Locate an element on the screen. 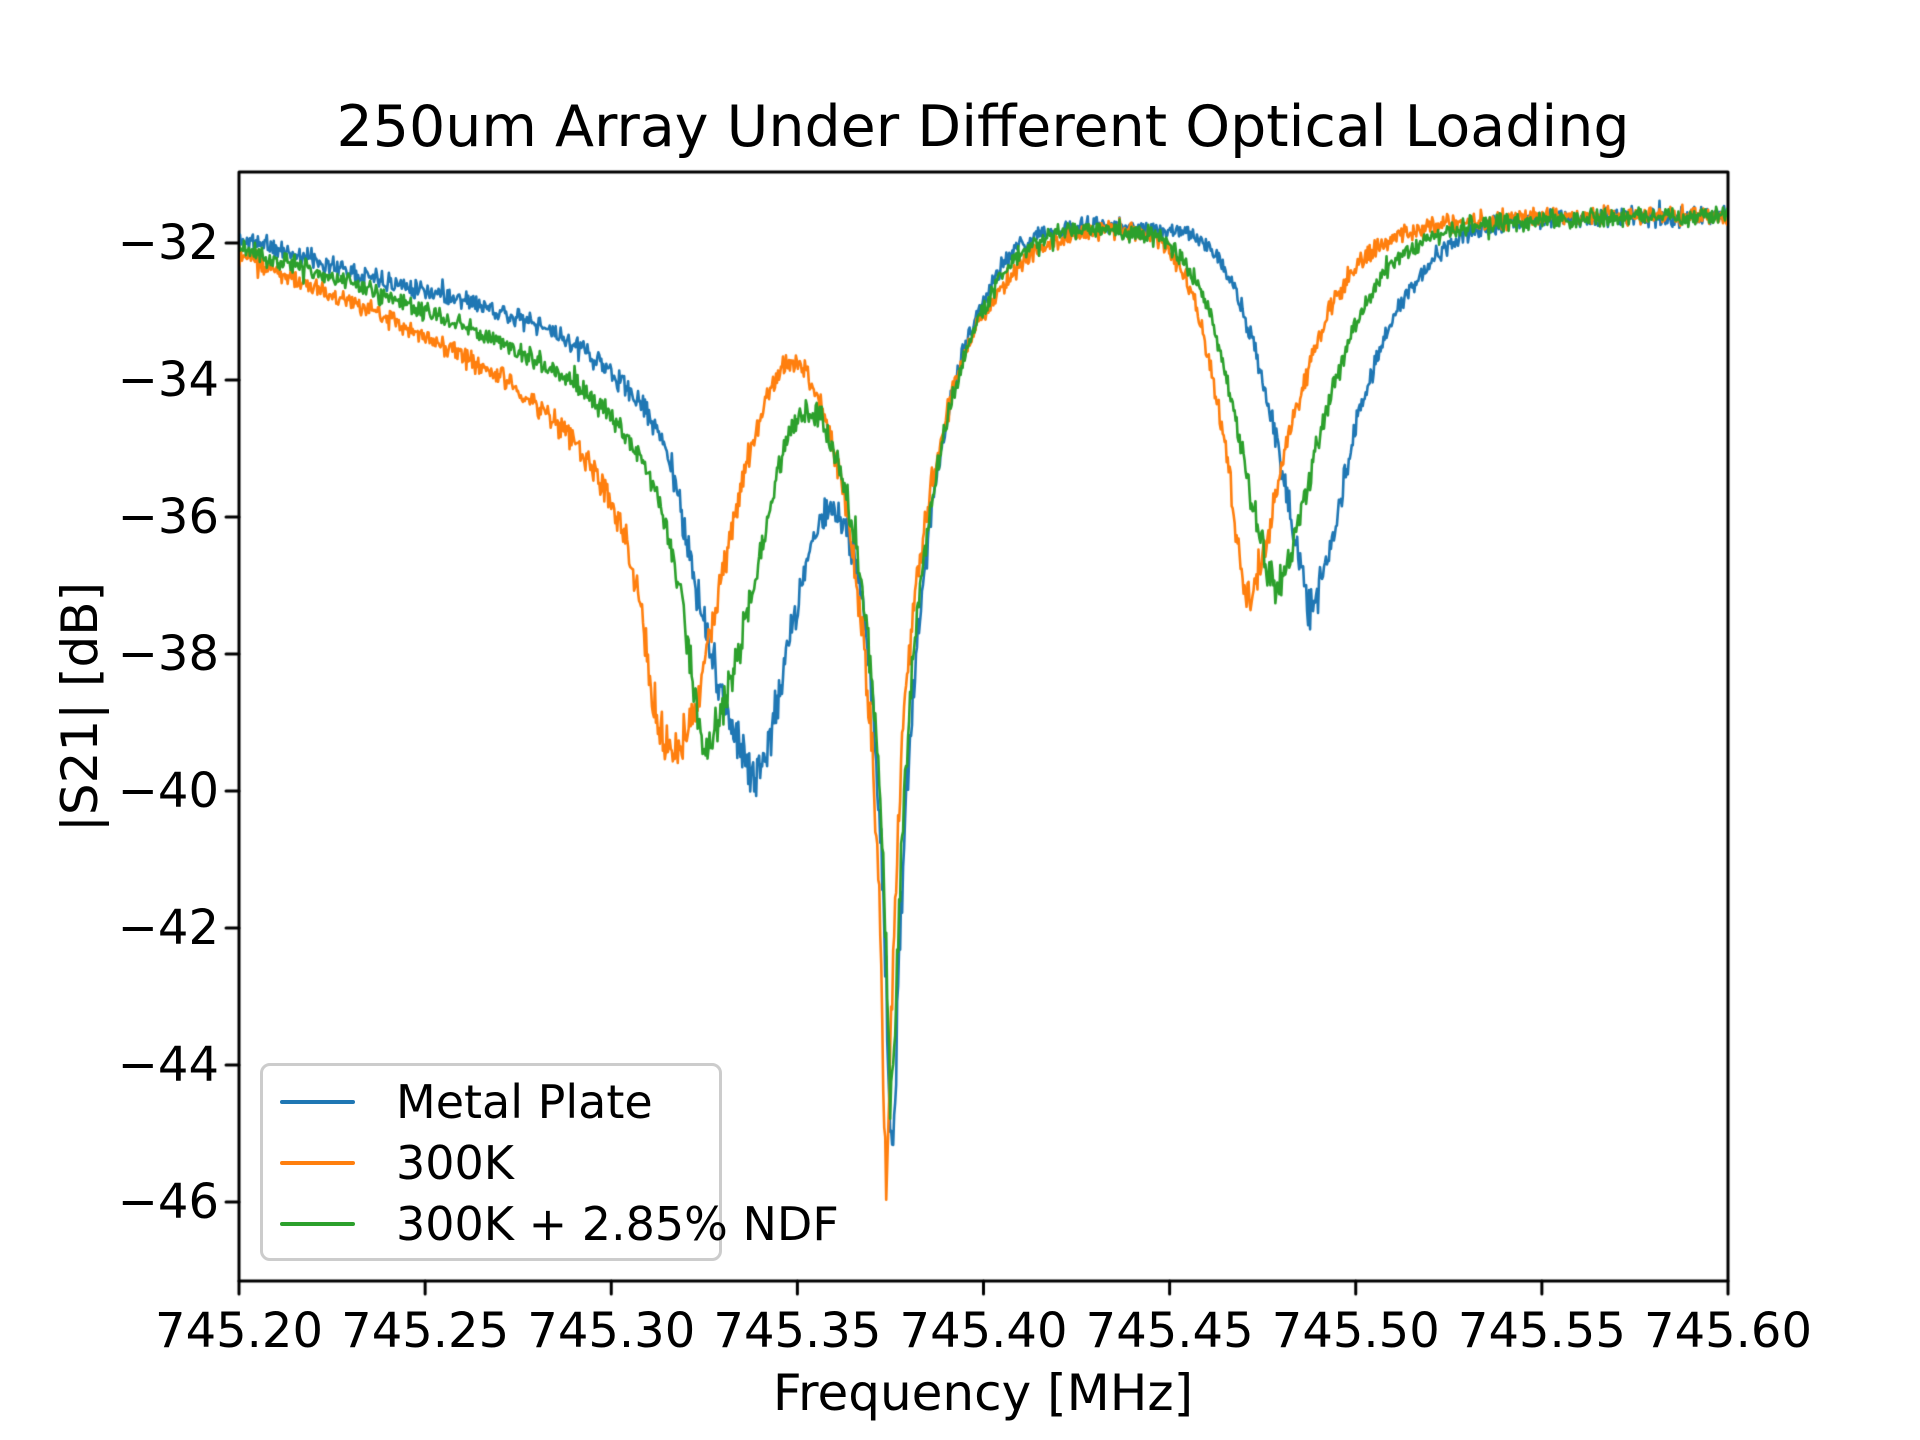 This screenshot has width=1920, height=1440. y-tick-label: −32 is located at coordinates (168, 243).